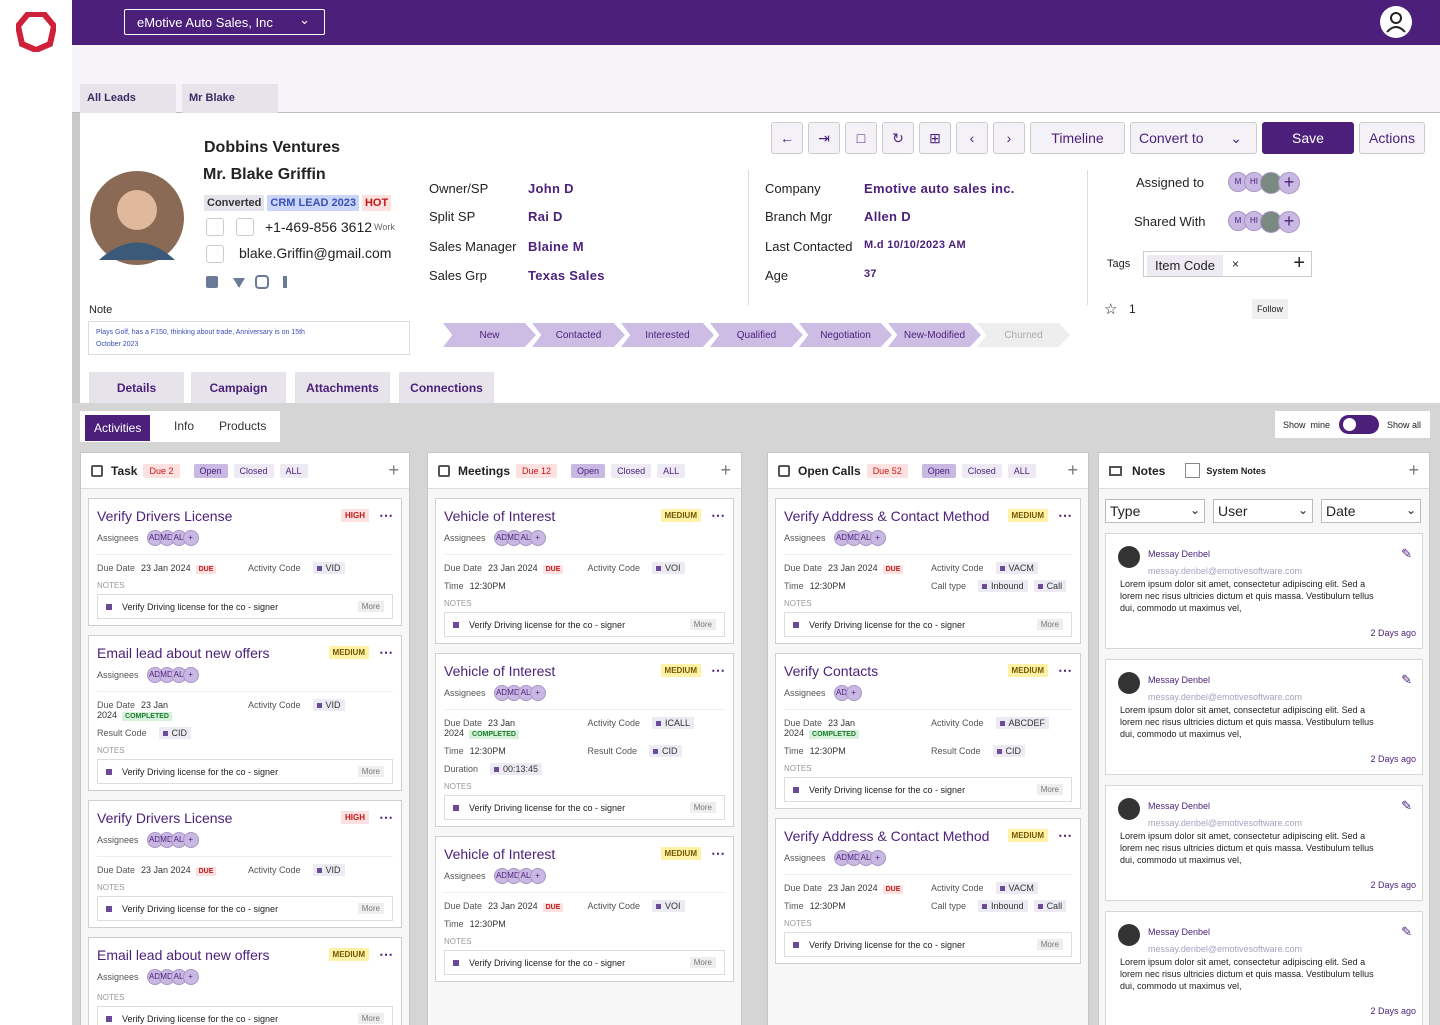 The height and width of the screenshot is (1025, 1440). I want to click on convert-button: Convert to ⌄, so click(1193, 138).